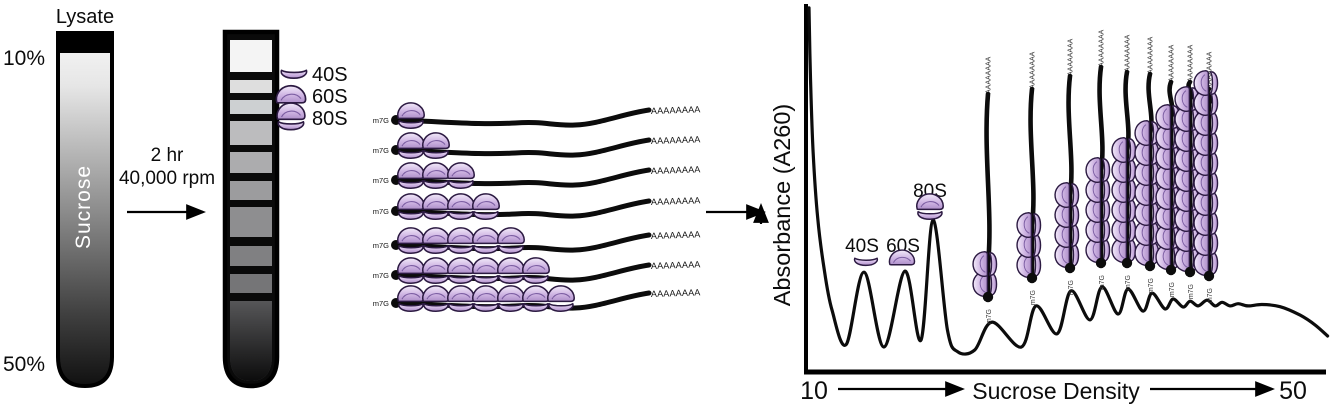  I want to click on legend-label-60s: 60S, so click(330, 97).